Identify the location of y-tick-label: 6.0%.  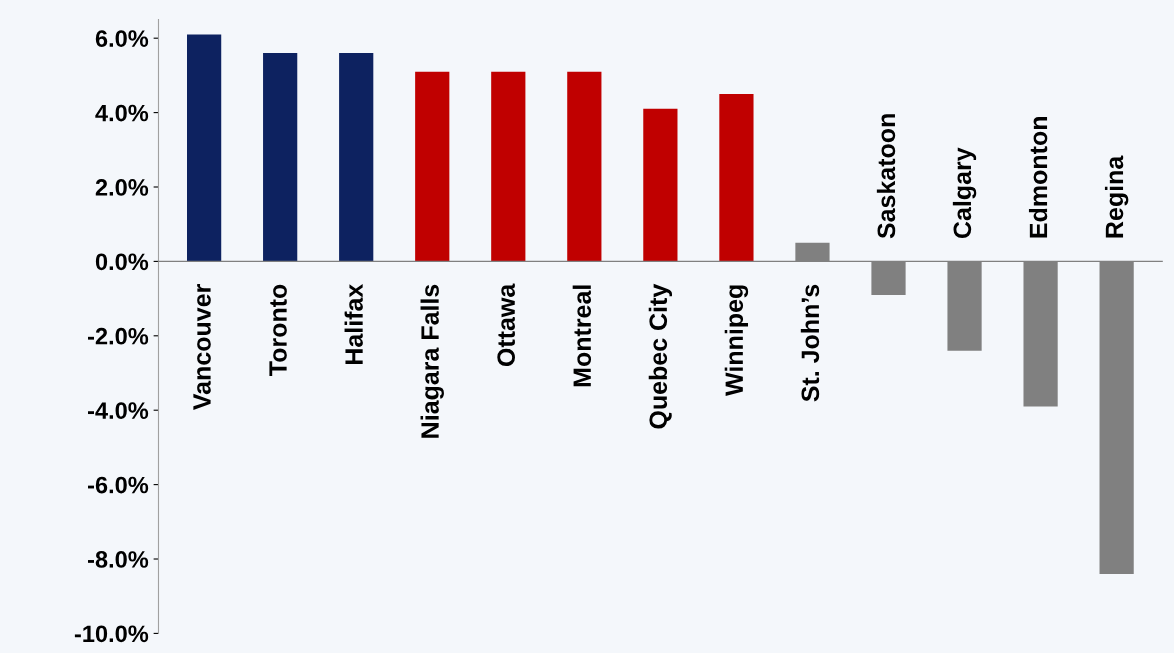
(122, 38).